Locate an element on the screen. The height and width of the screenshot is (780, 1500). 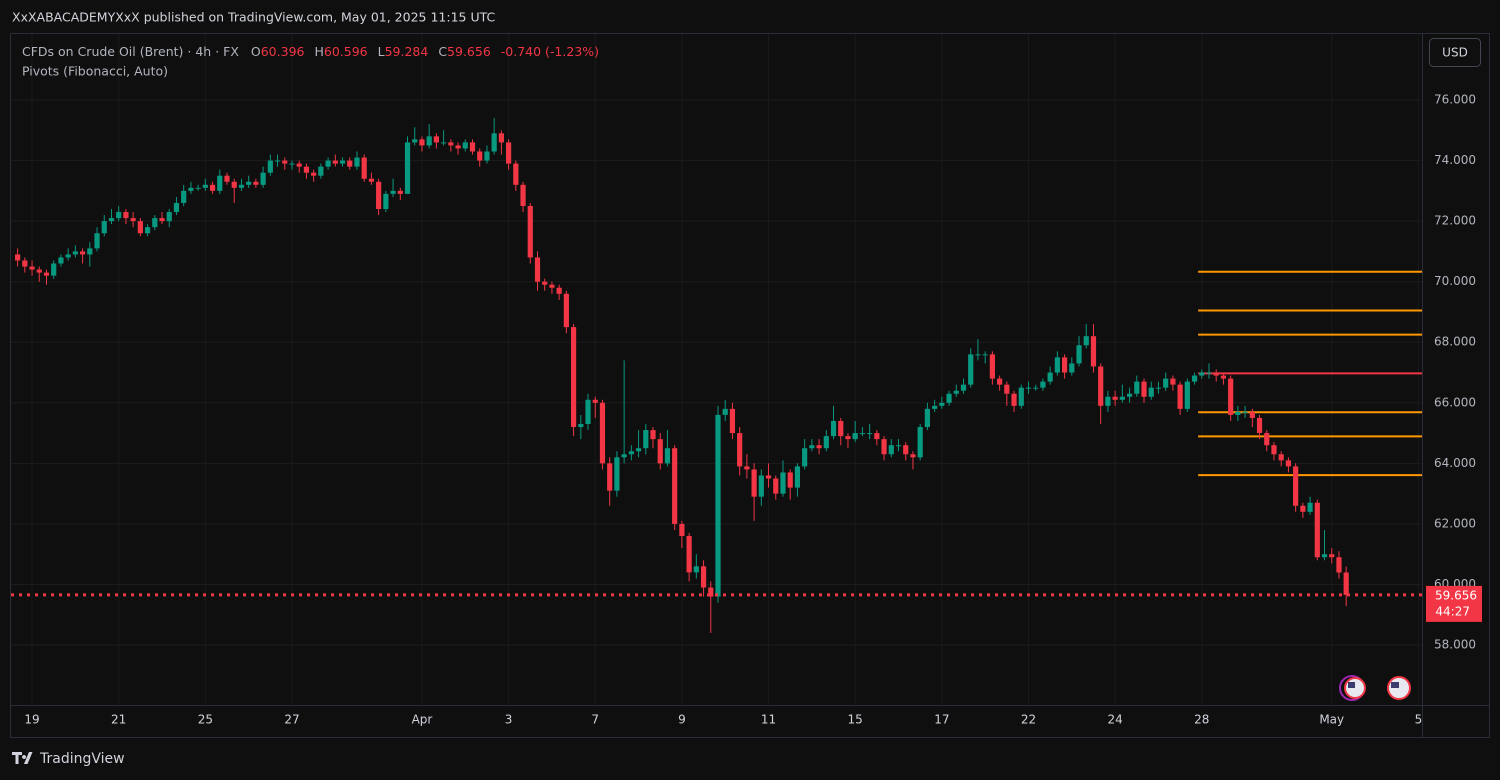
currency-button is located at coordinates (1455, 52).